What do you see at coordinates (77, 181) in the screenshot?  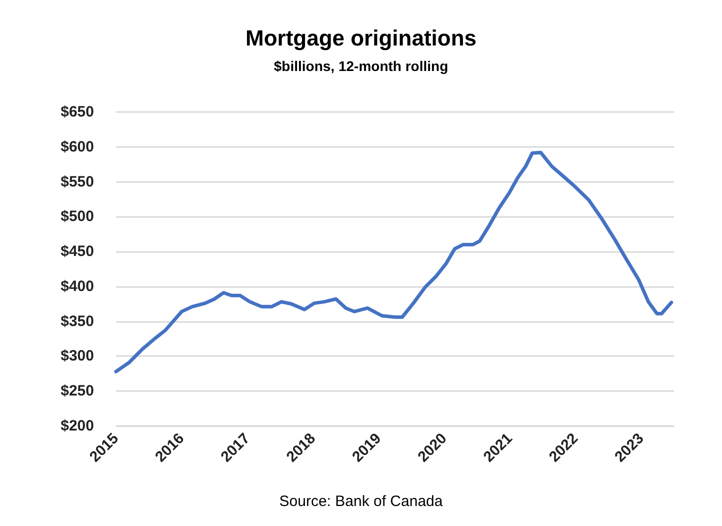 I see `y-tick-label: $550` at bounding box center [77, 181].